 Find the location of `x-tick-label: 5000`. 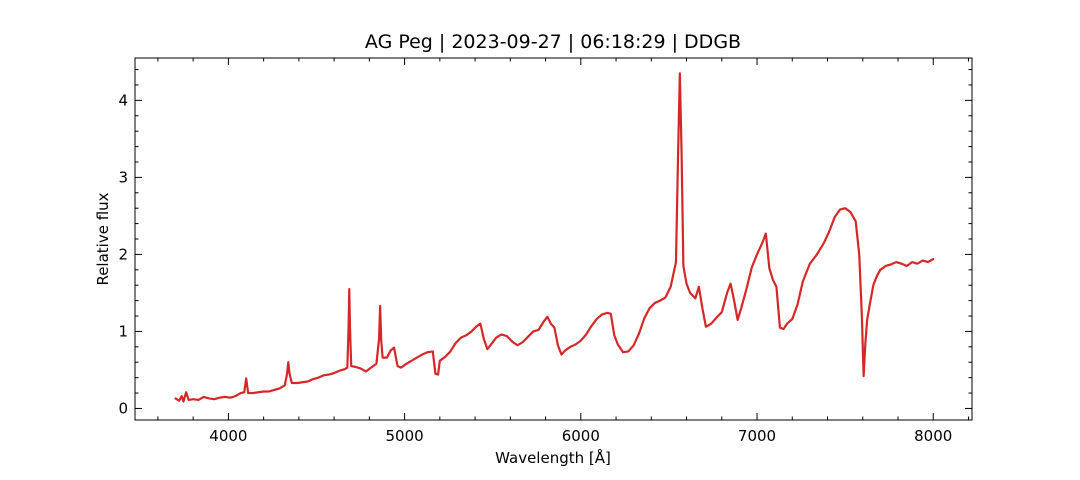

x-tick-label: 5000 is located at coordinates (405, 436).